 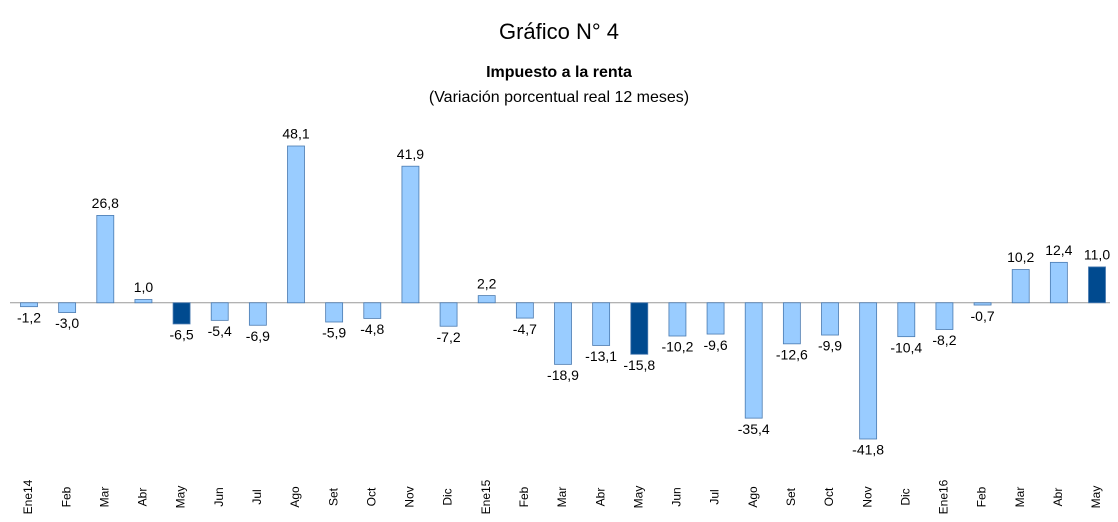 I want to click on data-label: 41,9, so click(x=410, y=154).